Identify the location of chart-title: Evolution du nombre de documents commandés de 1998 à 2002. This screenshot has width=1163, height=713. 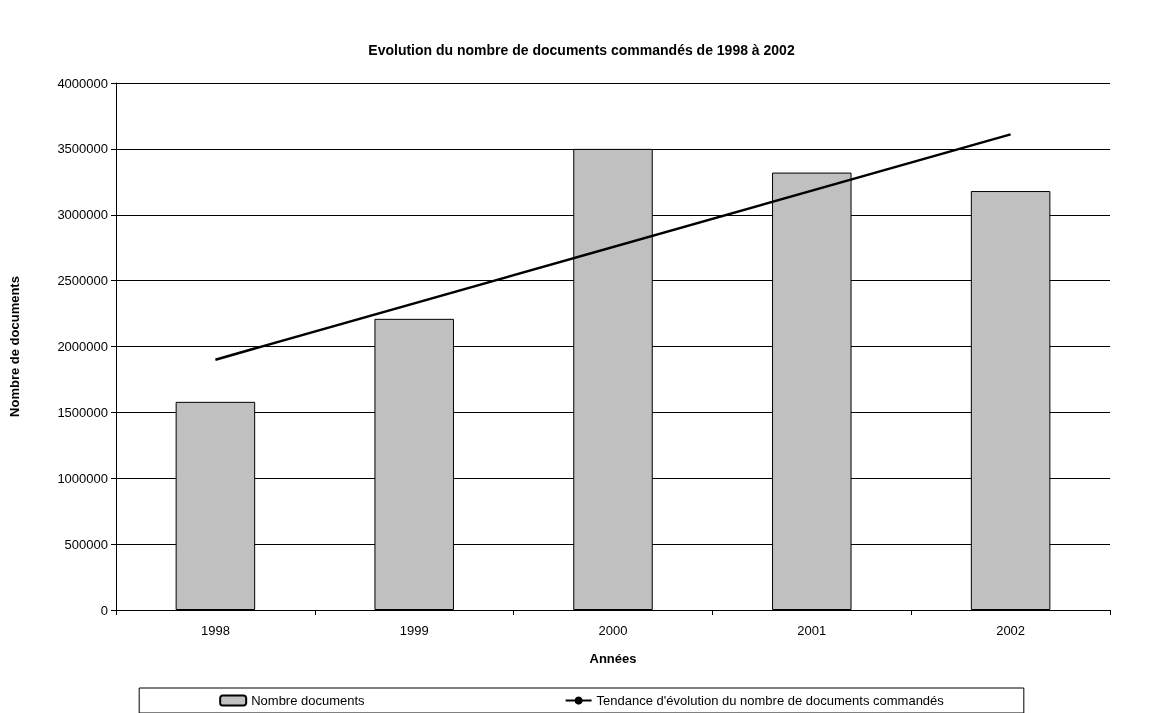
(581, 50).